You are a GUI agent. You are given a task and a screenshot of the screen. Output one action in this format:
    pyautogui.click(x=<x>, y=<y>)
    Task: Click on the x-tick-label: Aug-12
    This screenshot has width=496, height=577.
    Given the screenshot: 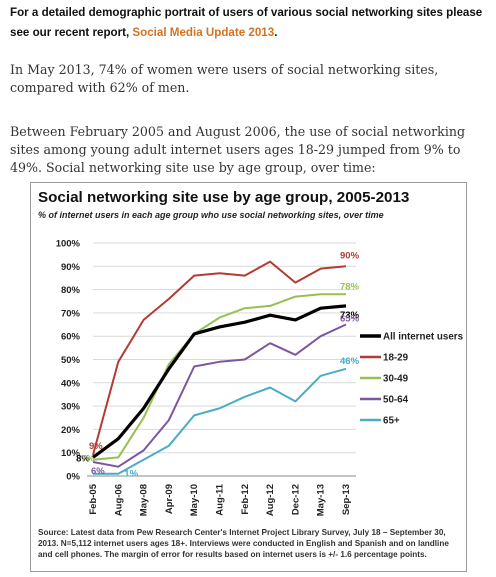 What is the action you would take?
    pyautogui.click(x=270, y=500)
    